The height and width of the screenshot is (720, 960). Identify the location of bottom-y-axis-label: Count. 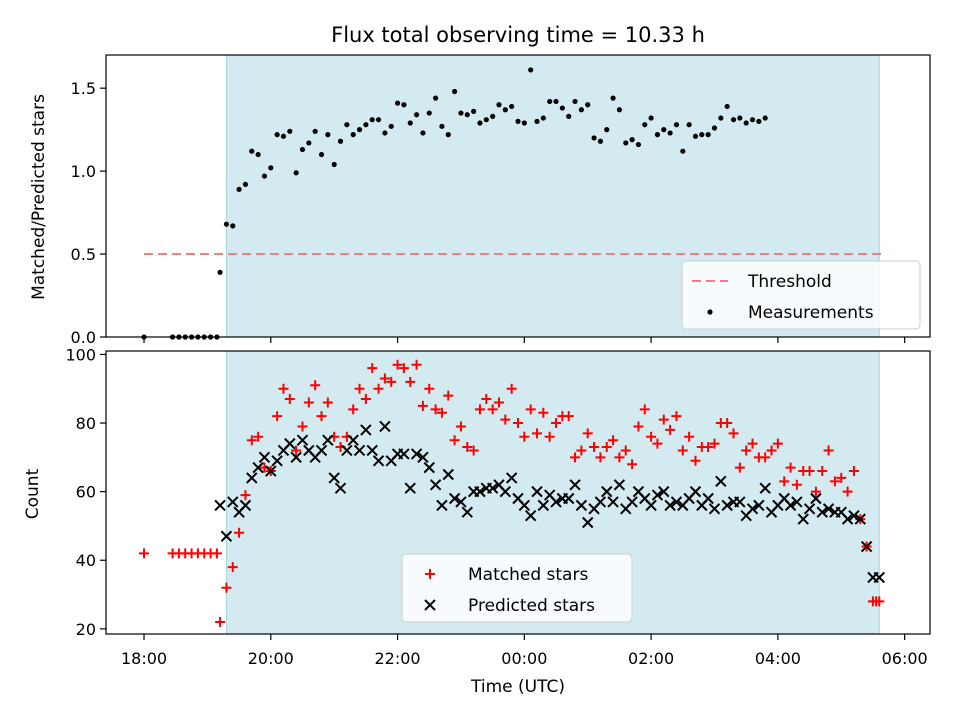
(33, 493).